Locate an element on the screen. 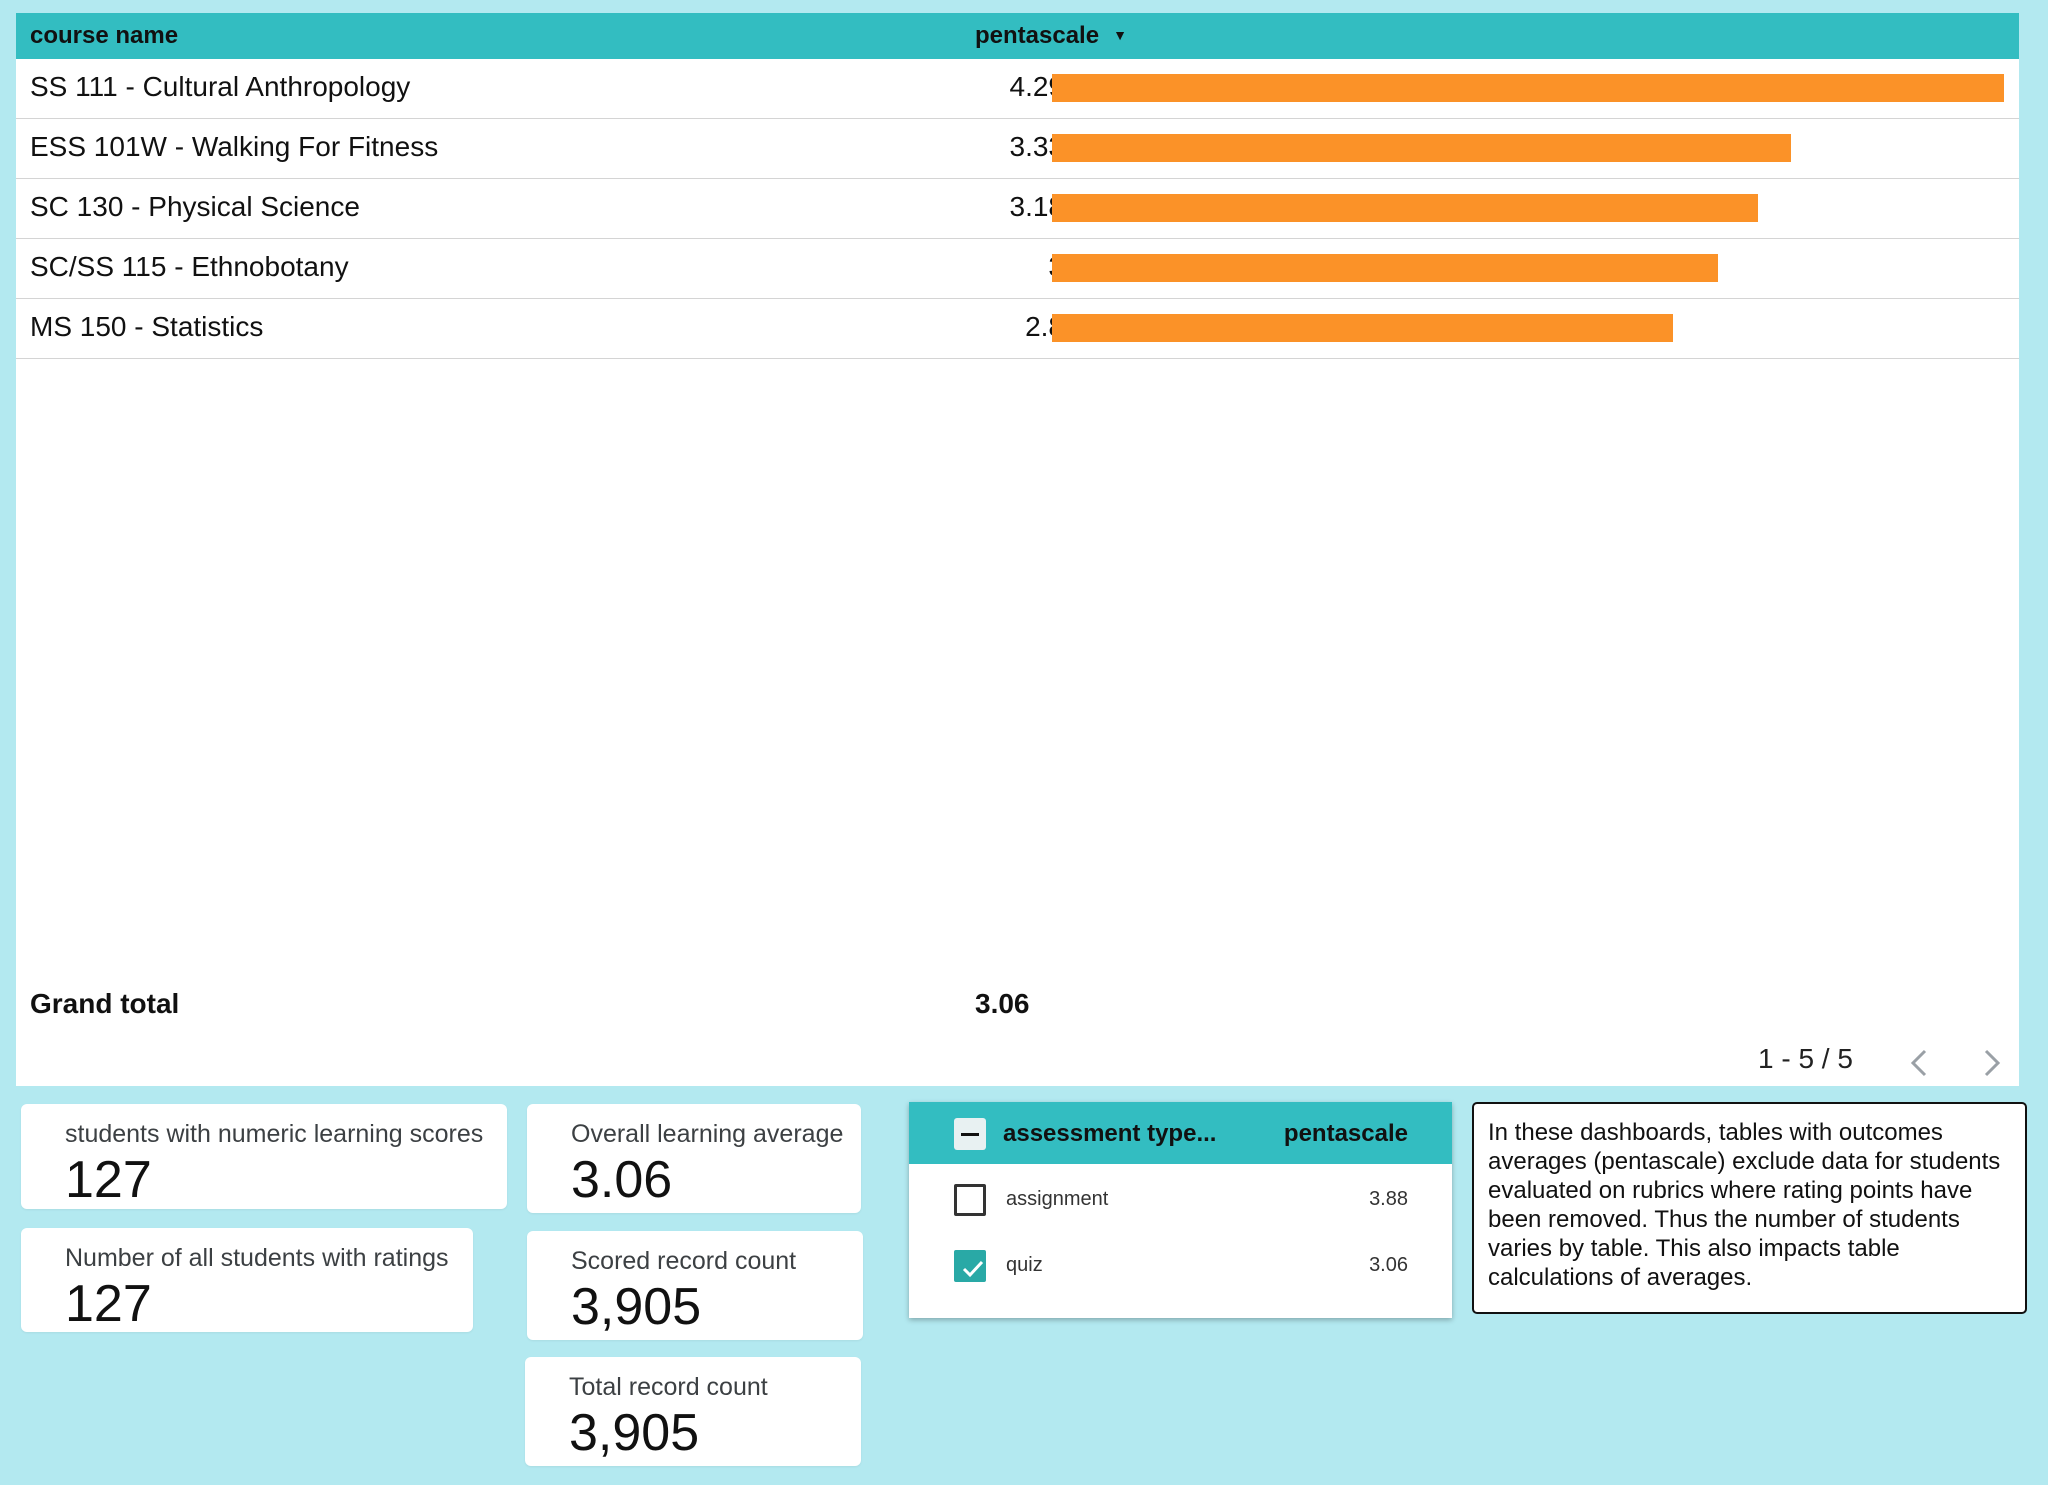  chevron-right-icon is located at coordinates (1991, 1063).